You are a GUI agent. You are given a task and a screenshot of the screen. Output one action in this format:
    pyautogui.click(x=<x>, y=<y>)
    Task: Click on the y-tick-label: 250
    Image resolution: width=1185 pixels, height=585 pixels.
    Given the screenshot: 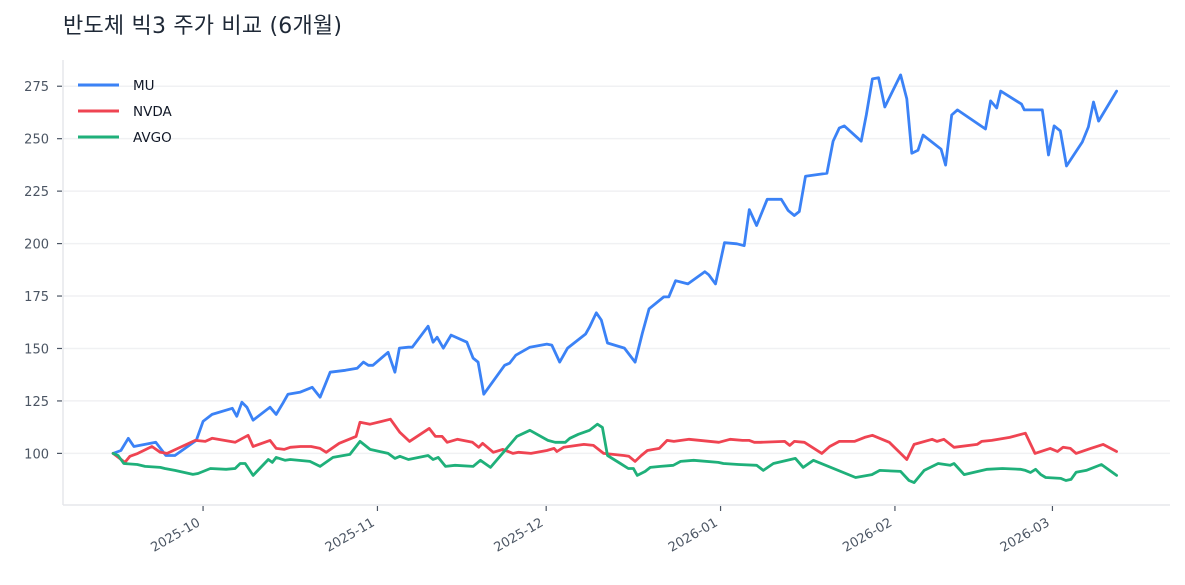 What is the action you would take?
    pyautogui.click(x=36, y=140)
    